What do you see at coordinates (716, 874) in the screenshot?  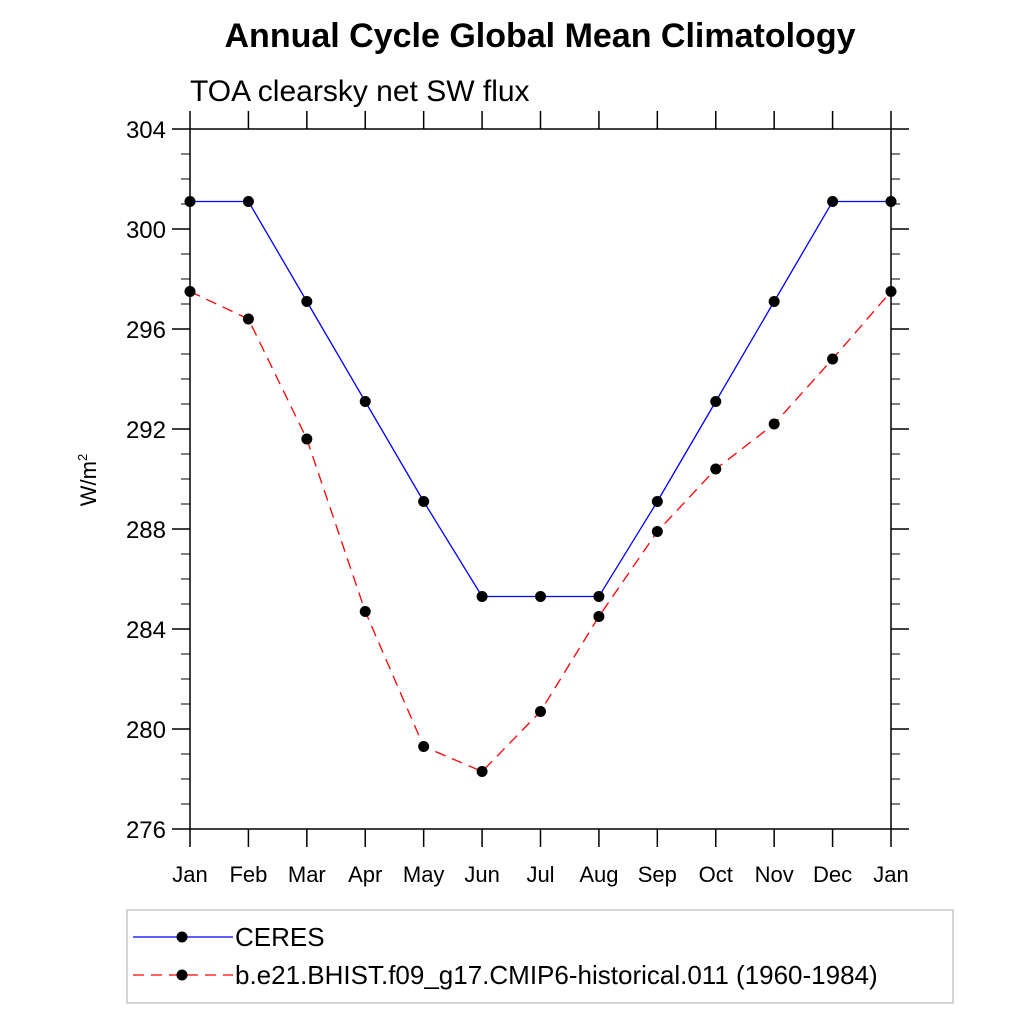 I see `x-tick-label: Oct` at bounding box center [716, 874].